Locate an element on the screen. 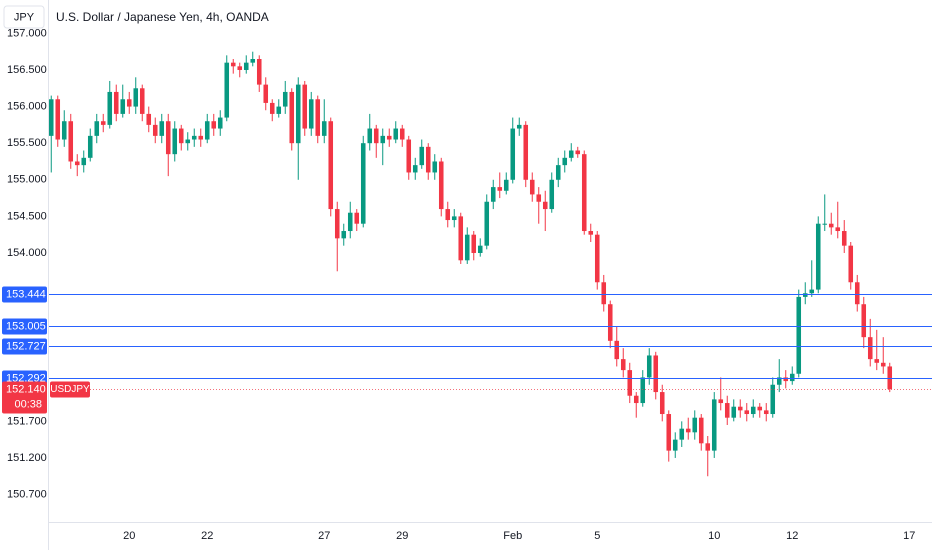  last-price-box is located at coordinates (24, 397).